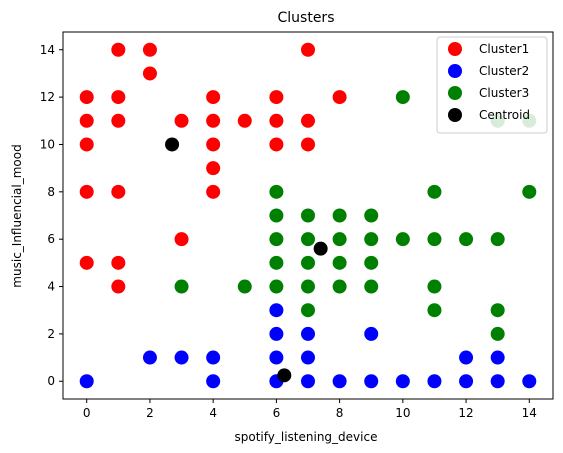 The image size is (563, 453). I want to click on legend-marker-cluster2, so click(455, 71).